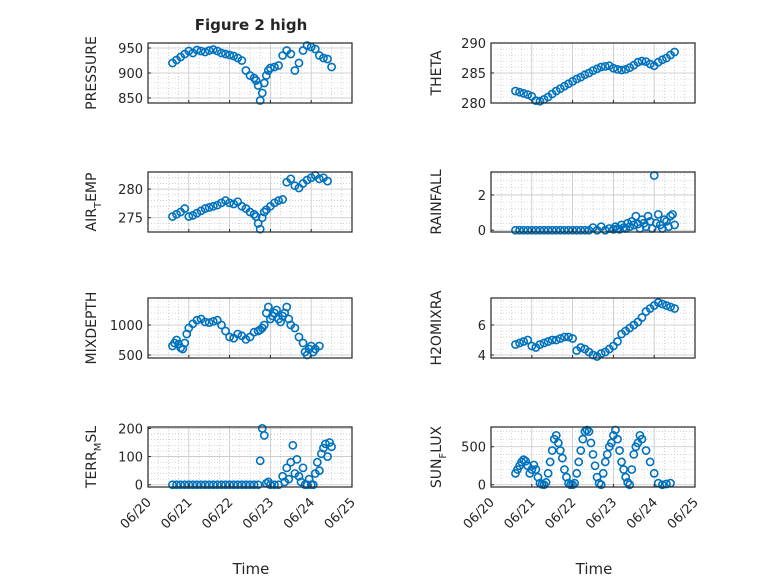 Image resolution: width=778 pixels, height=587 pixels. I want to click on subplot-6: 4 6 H2OMIXRA, so click(562, 328).